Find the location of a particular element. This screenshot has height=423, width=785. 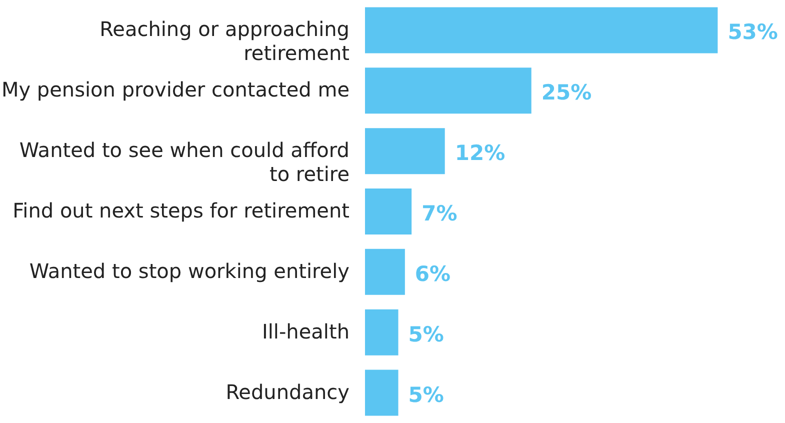

data-label: 25% is located at coordinates (566, 92).